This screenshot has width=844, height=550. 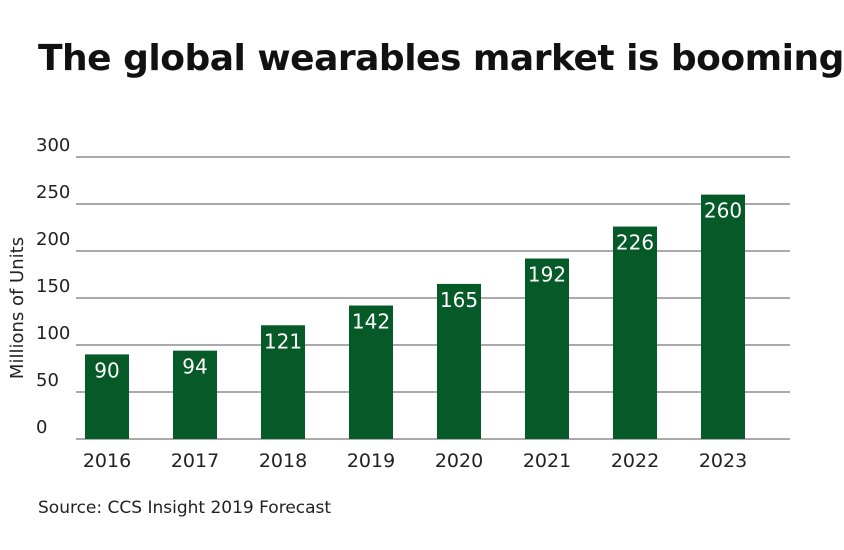 What do you see at coordinates (53, 333) in the screenshot?
I see `y-tick-label: 100` at bounding box center [53, 333].